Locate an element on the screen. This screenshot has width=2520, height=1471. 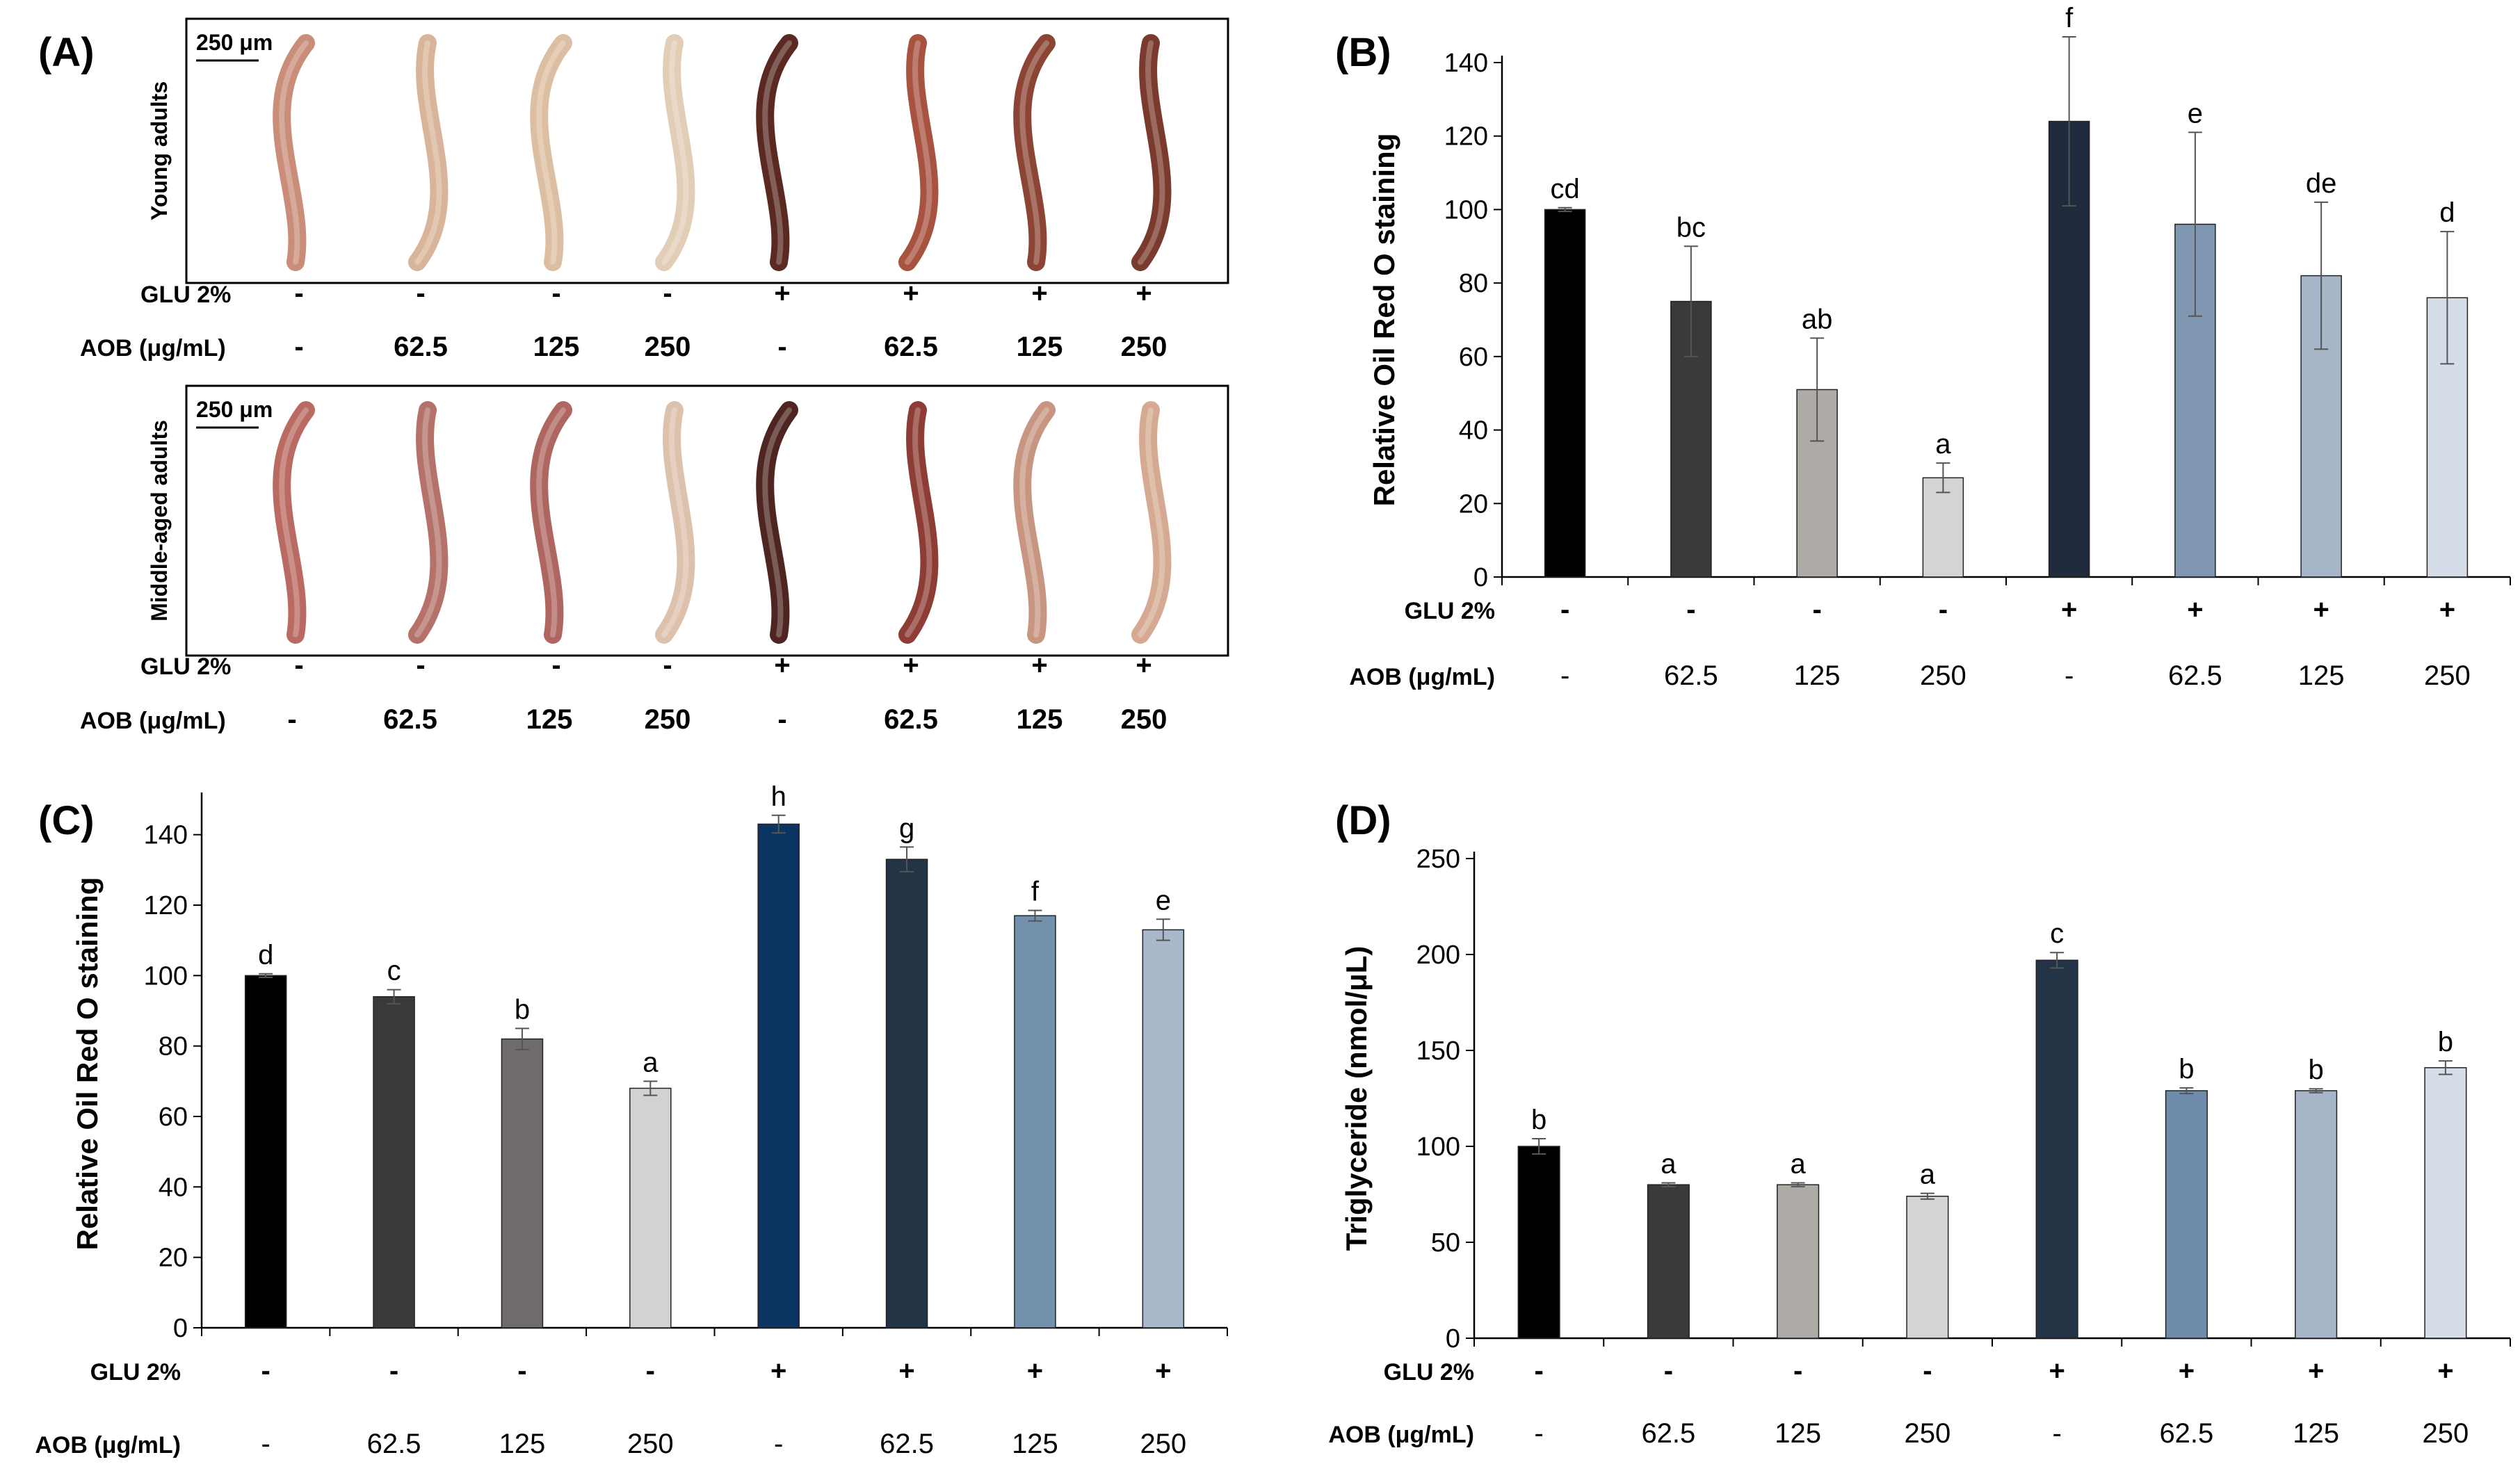
significance-letter: f is located at coordinates (2069, 18).